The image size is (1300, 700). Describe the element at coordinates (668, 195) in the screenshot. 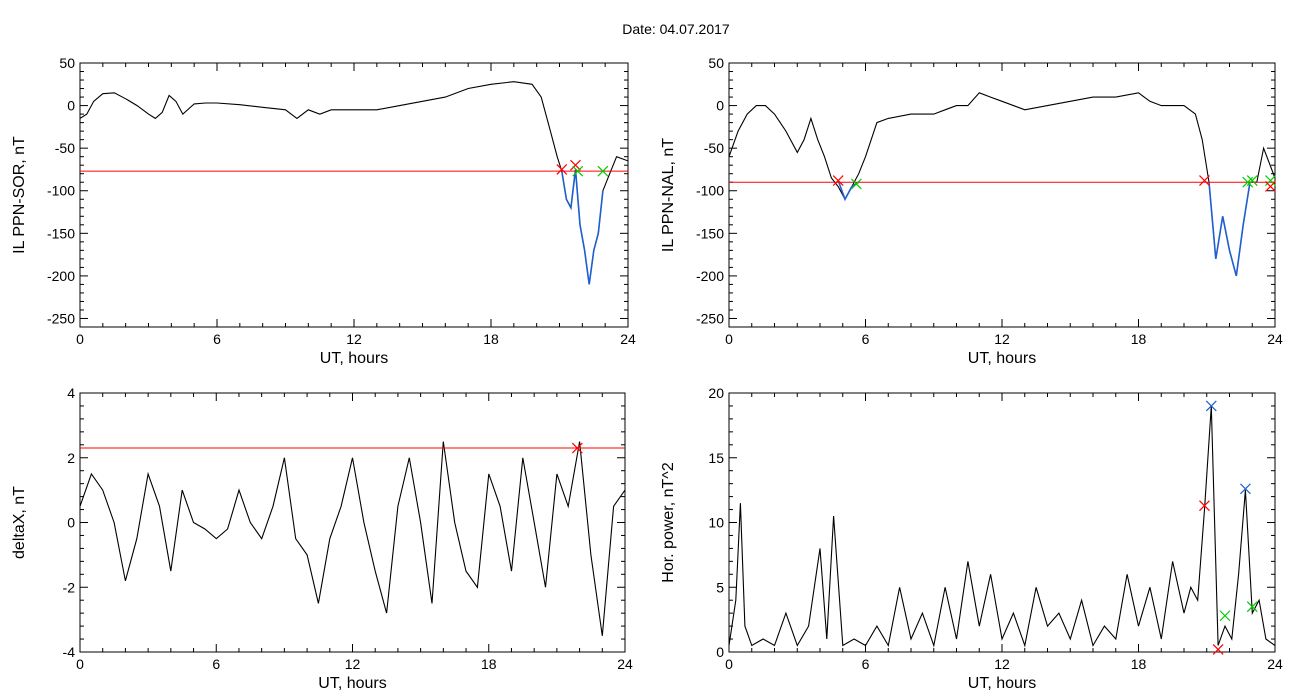

I see `y-axis-label: IL PPN-NAL, nT` at that location.